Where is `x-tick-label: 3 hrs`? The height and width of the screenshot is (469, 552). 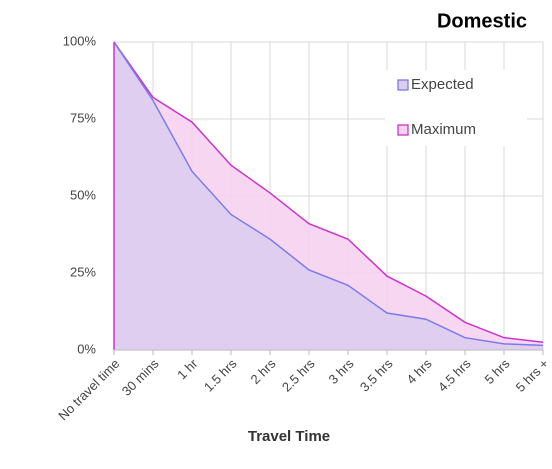 x-tick-label: 3 hrs is located at coordinates (341, 371).